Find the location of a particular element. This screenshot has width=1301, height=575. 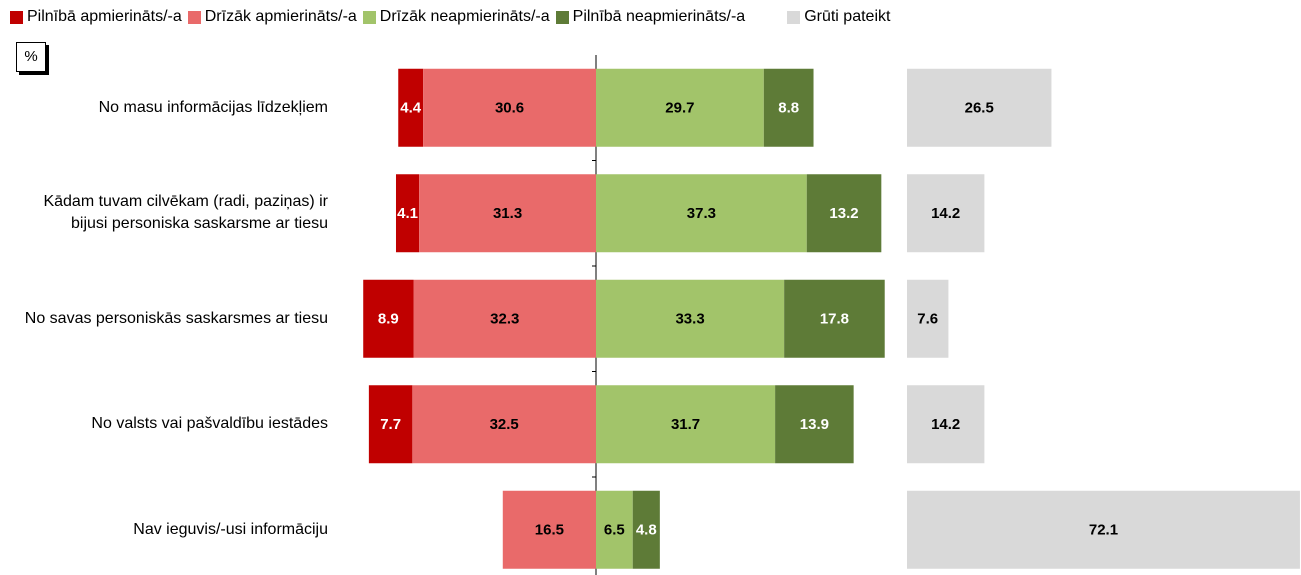

legend-item: Pilnībā neapmierināts/-a is located at coordinates (650, 17).